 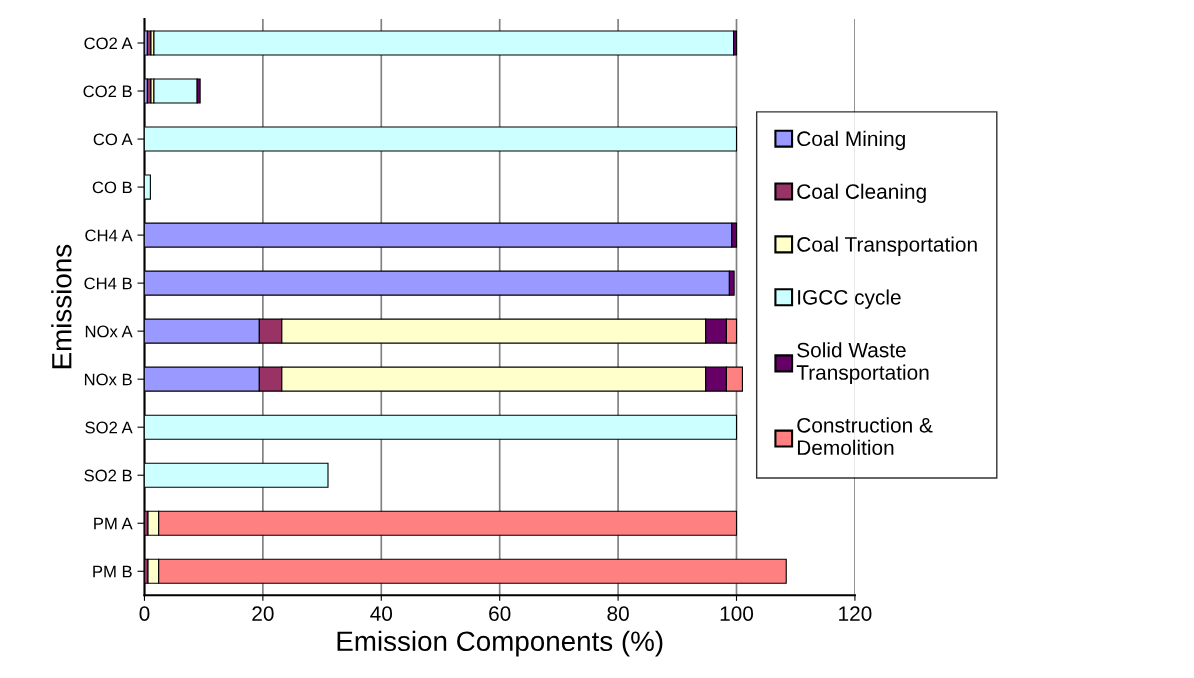 I want to click on x-tick-label: 20, so click(x=263, y=613).